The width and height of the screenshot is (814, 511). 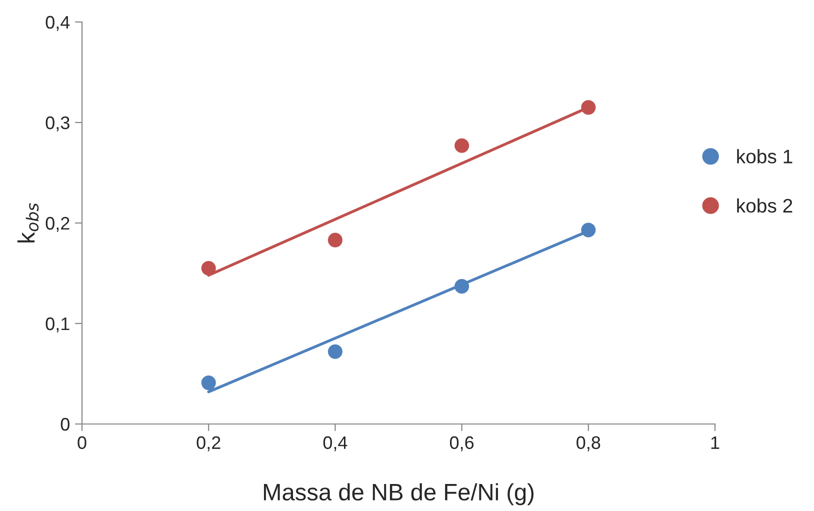 What do you see at coordinates (399, 494) in the screenshot?
I see `x-axis-title: Massa de NB de Fe/Ni (g)` at bounding box center [399, 494].